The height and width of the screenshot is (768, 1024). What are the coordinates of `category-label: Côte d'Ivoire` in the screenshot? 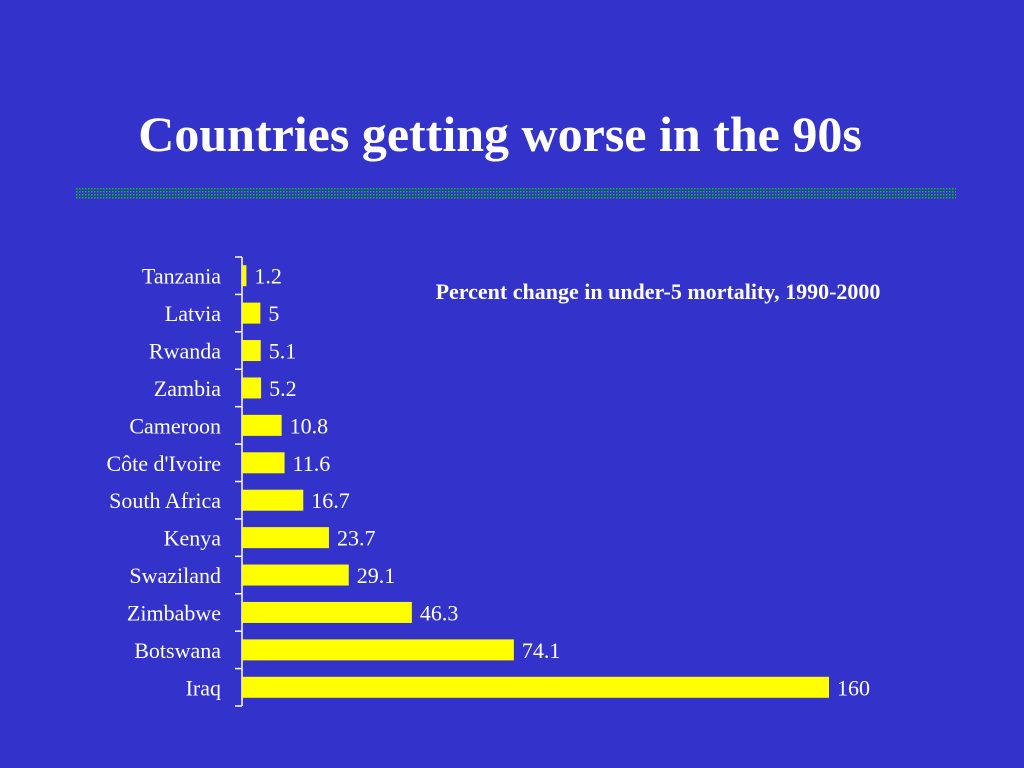 It's located at (163, 463).